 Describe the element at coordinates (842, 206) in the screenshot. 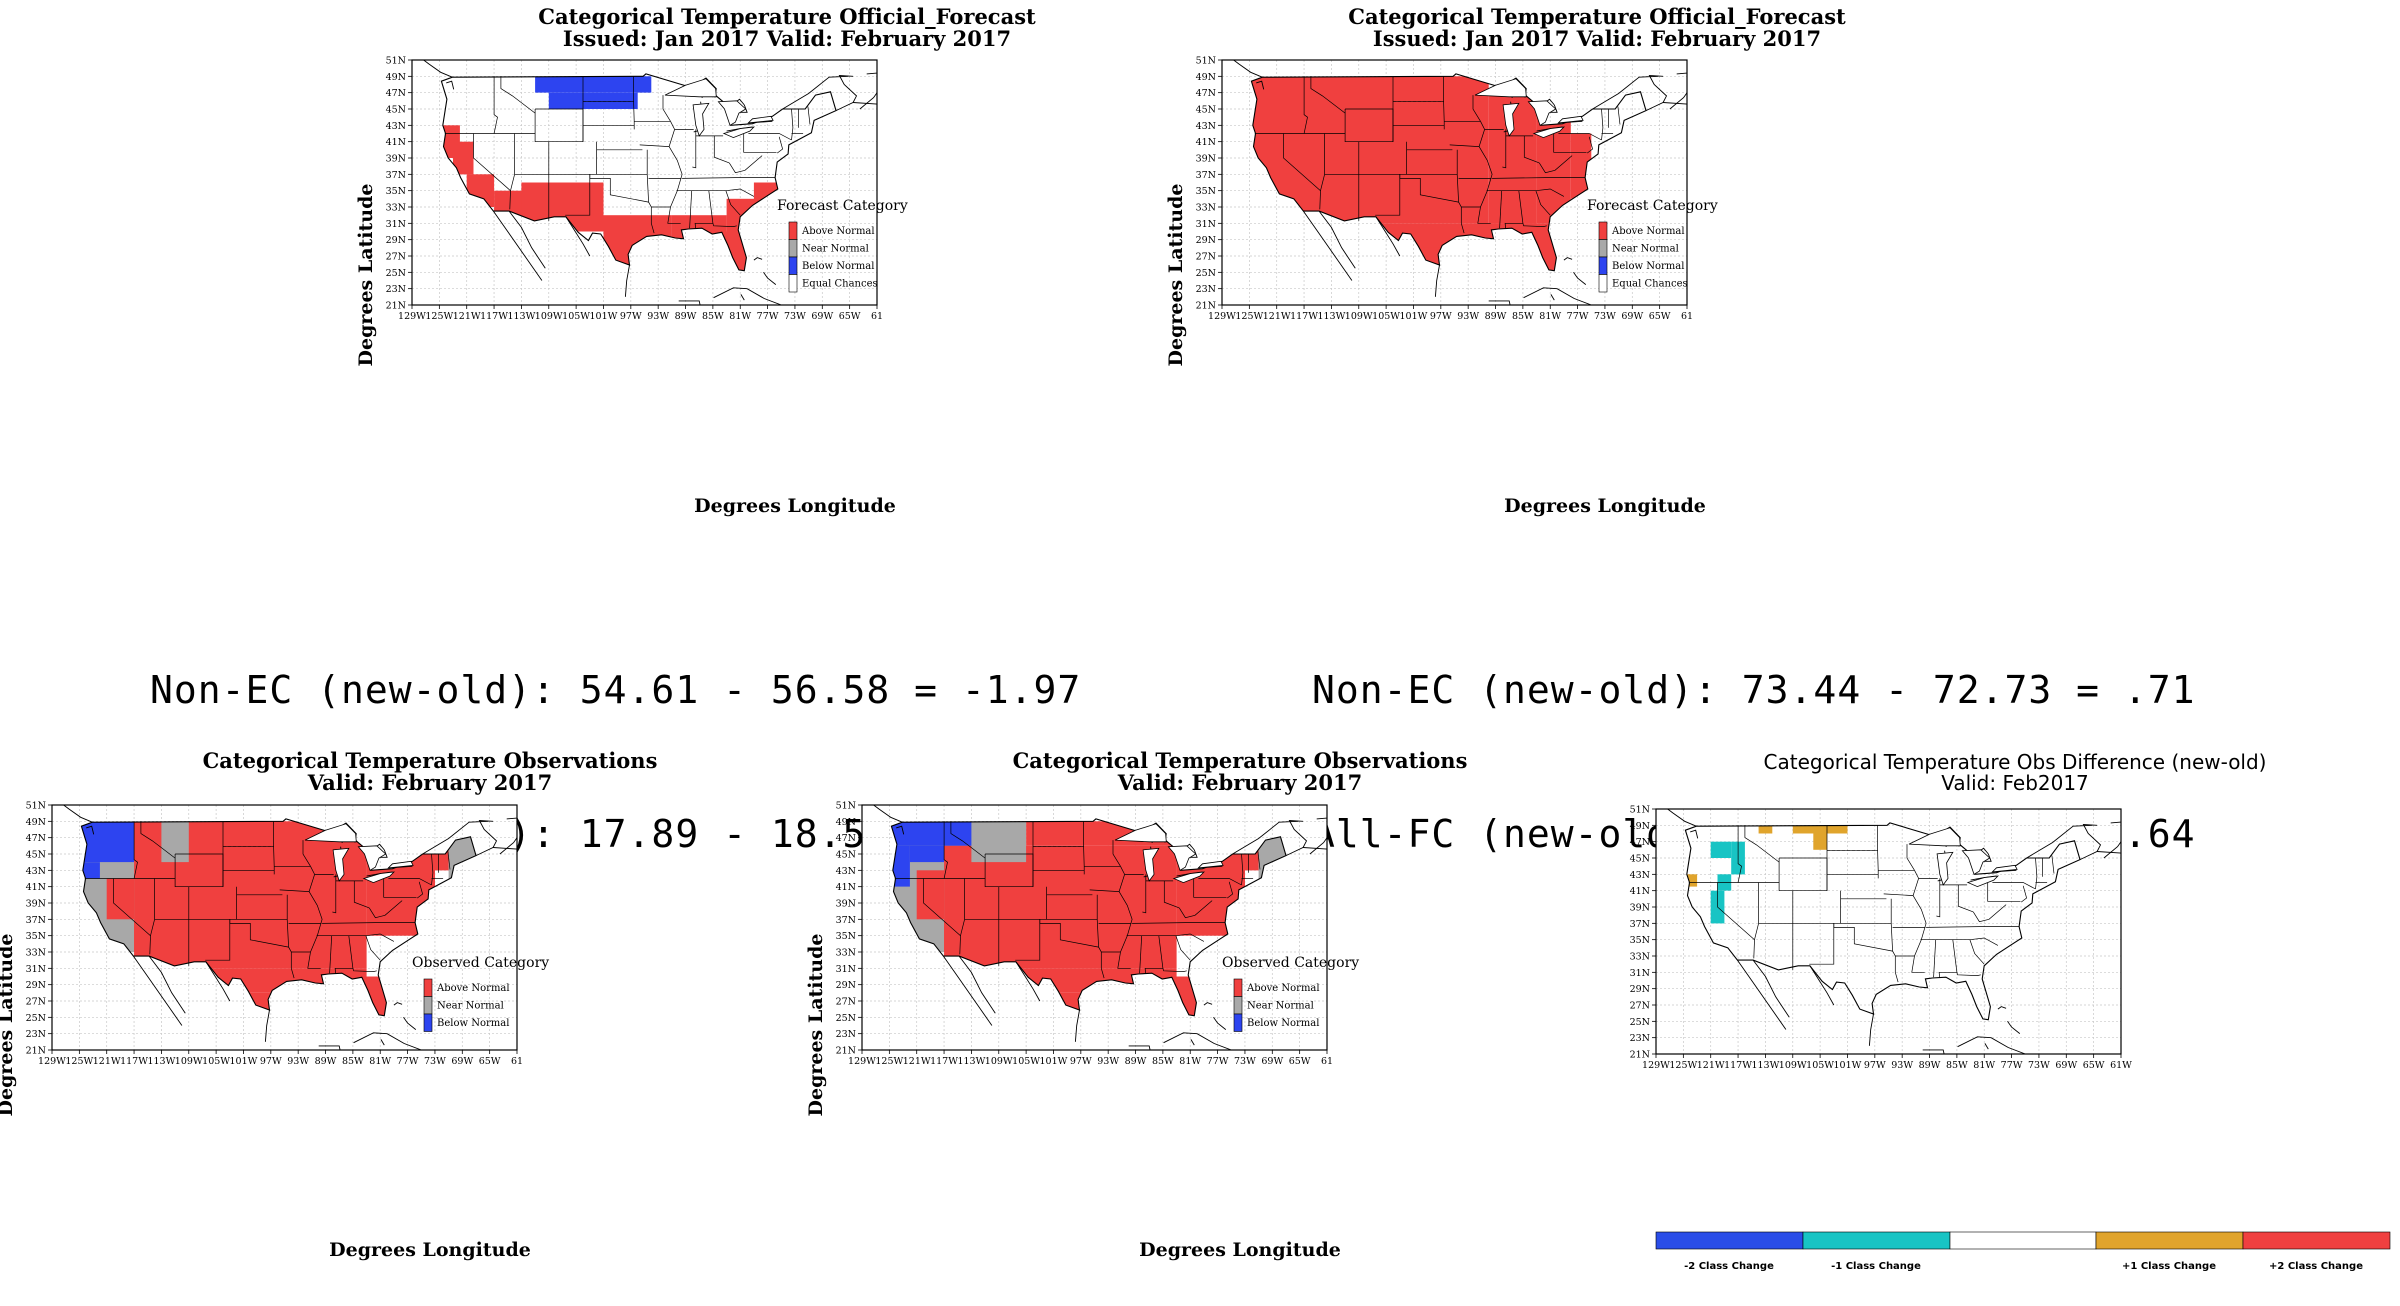

I see `legend-title: Forecast Category` at that location.